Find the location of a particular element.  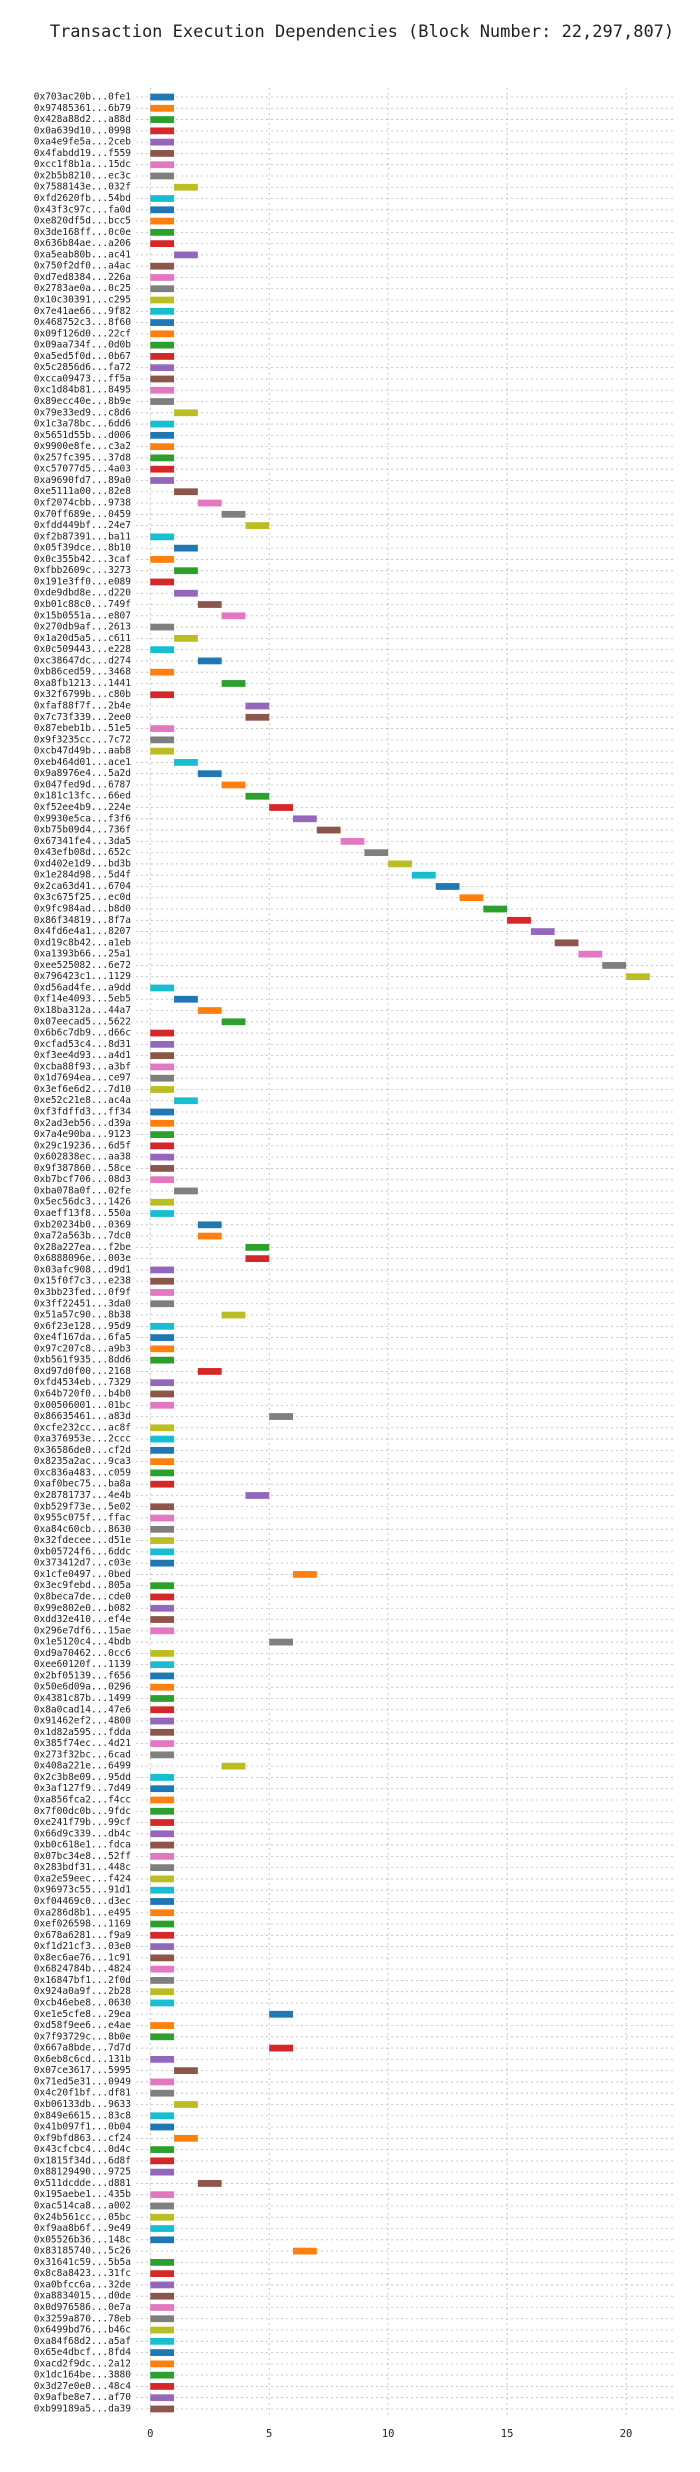

y-tick-label: 0x3bb23fed...0f9f is located at coordinates (82, 1292).